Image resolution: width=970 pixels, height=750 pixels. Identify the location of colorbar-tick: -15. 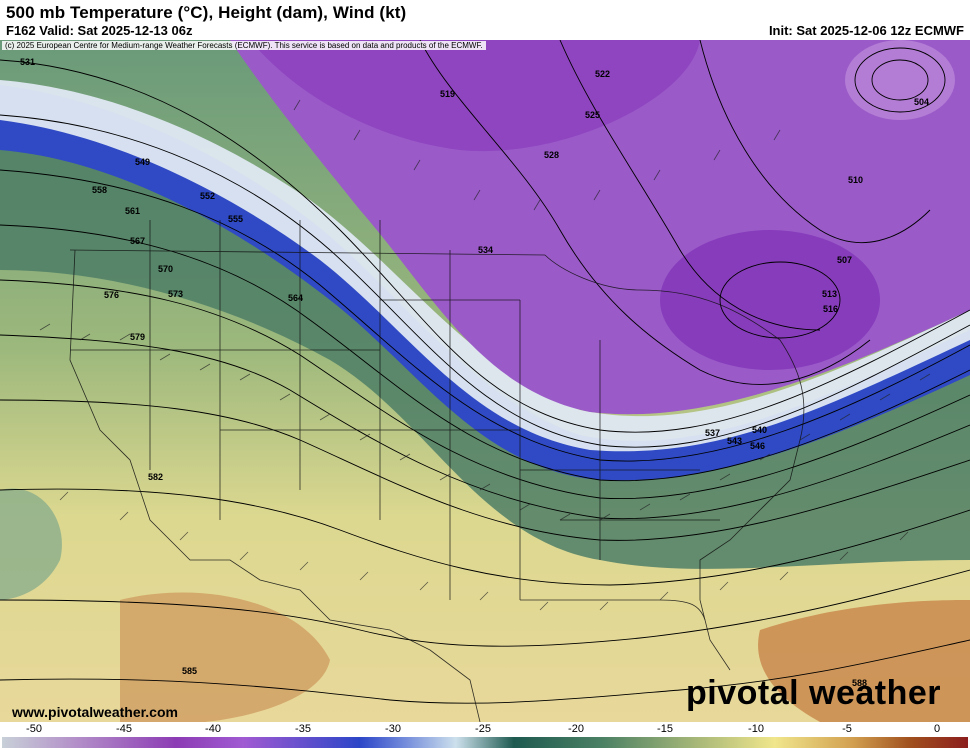
(665, 729).